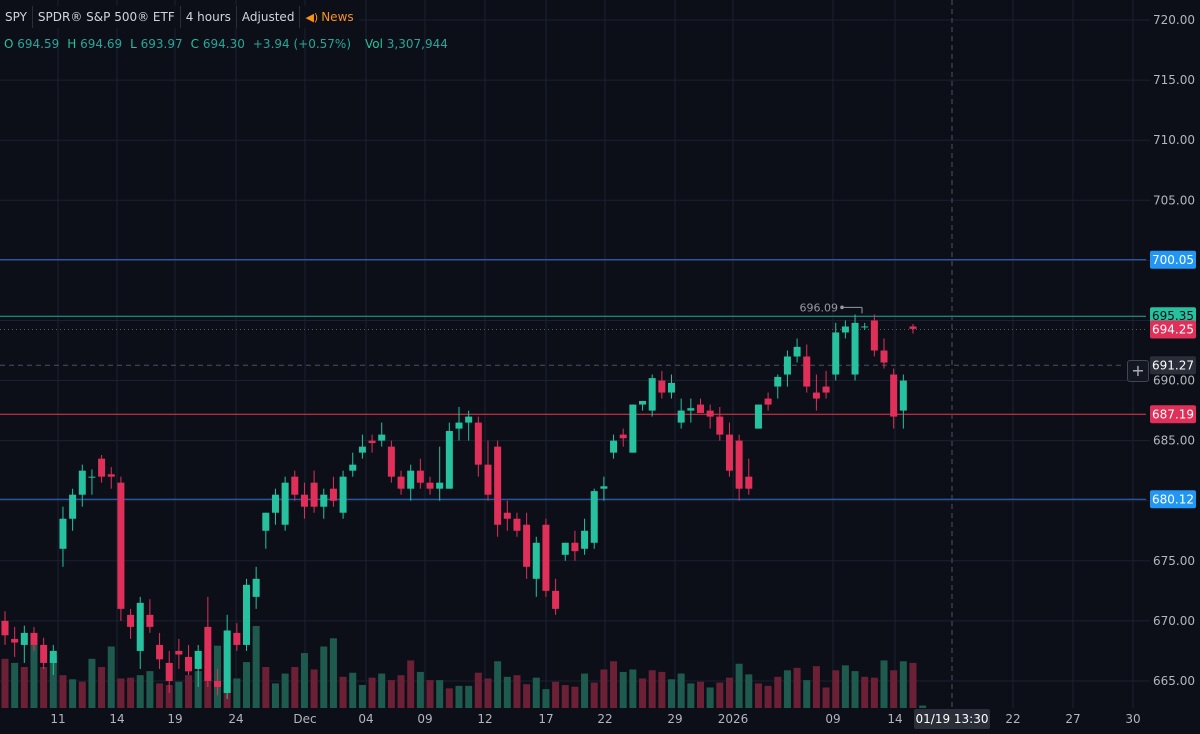 The image size is (1200, 734). Describe the element at coordinates (174, 719) in the screenshot. I see `x-tick-label: 19` at that location.